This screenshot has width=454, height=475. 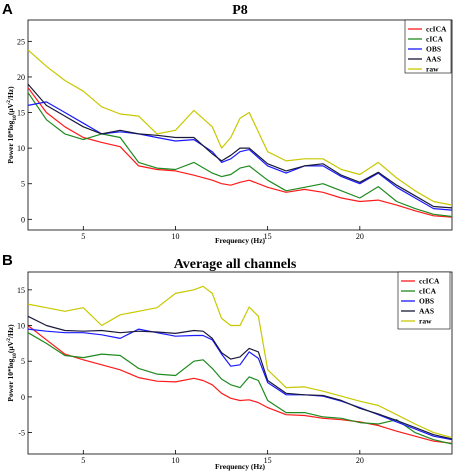 I want to click on panel-letter: A, so click(x=7, y=9).